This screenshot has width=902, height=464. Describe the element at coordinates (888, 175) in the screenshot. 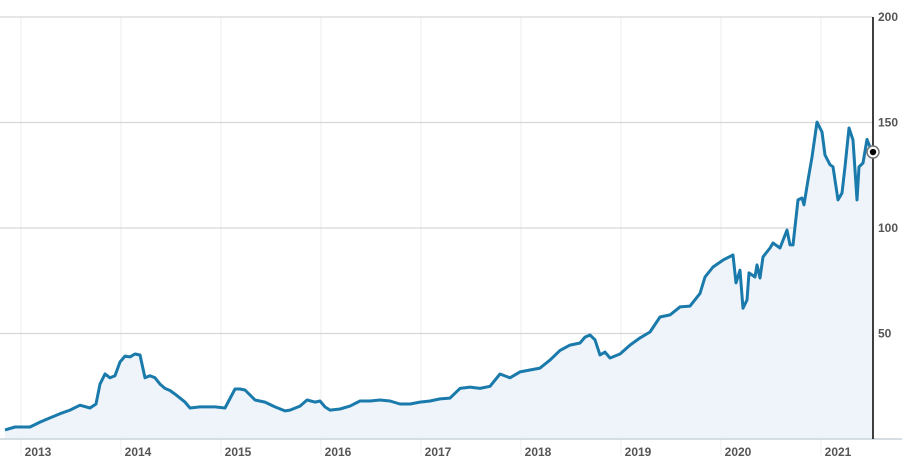

I see `y-axis-ticks: 50 100 150 200` at that location.